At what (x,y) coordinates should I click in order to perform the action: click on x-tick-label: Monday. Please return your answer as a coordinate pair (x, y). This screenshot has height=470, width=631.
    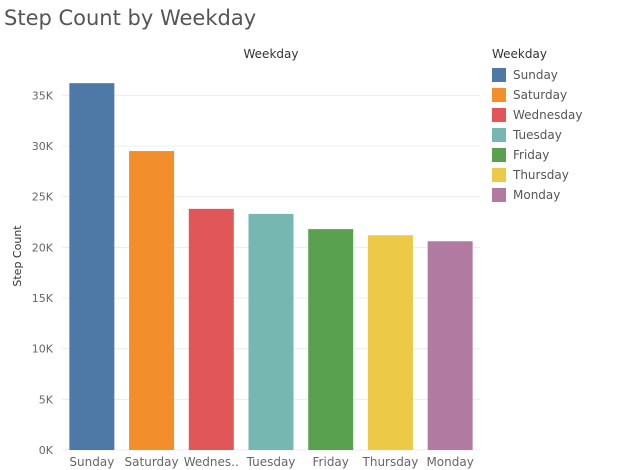
    Looking at the image, I should click on (449, 462).